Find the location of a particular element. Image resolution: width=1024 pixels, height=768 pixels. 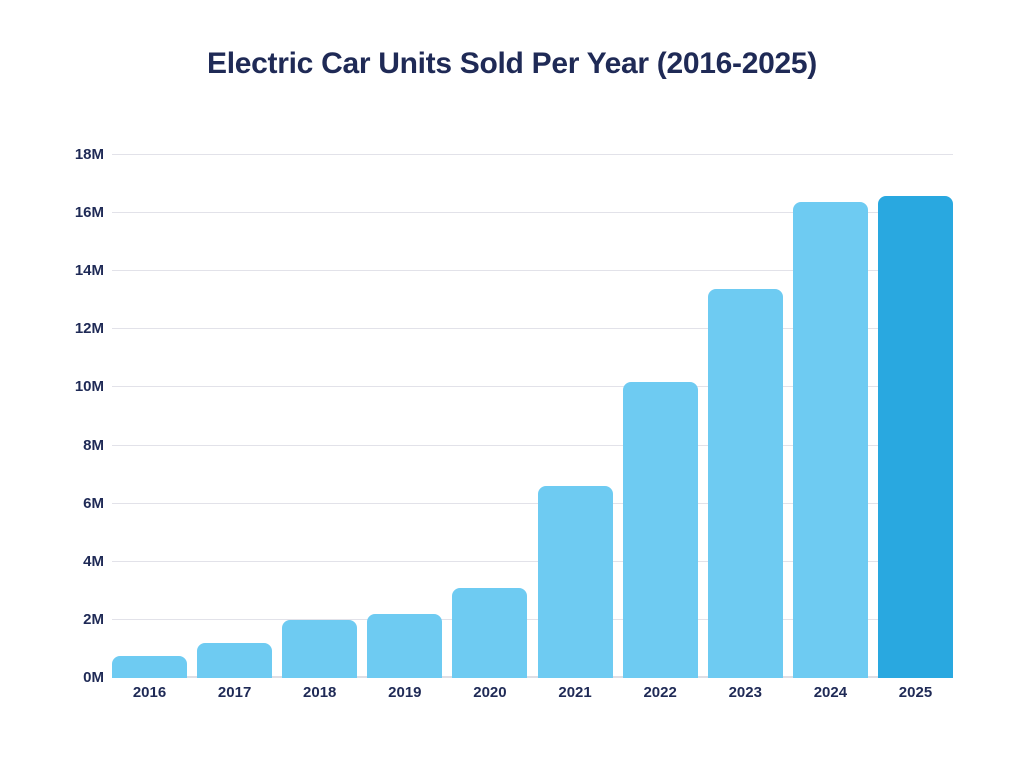

gridline-4M is located at coordinates (532, 561).